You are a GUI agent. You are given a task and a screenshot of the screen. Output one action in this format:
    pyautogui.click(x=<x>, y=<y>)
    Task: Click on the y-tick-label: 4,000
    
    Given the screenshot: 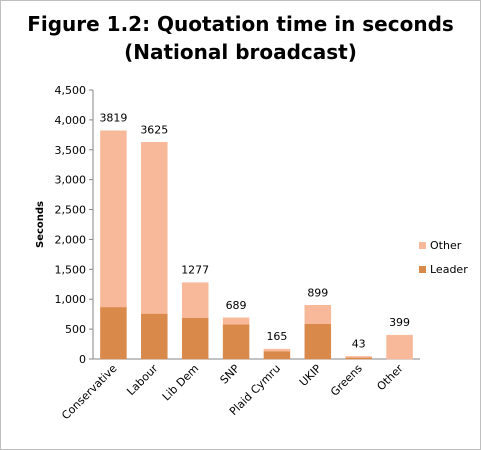 What is the action you would take?
    pyautogui.click(x=71, y=120)
    